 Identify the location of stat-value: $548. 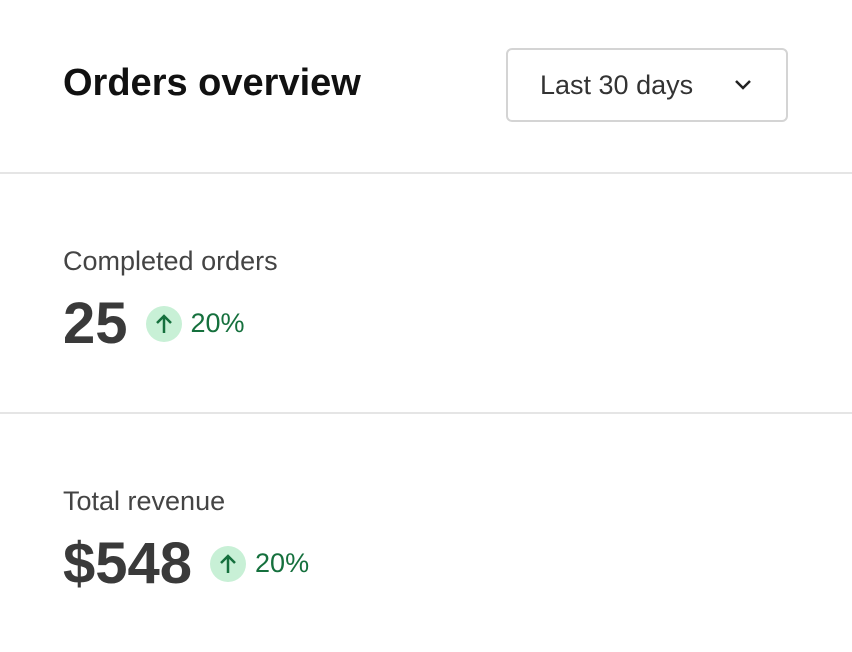
(128, 563).